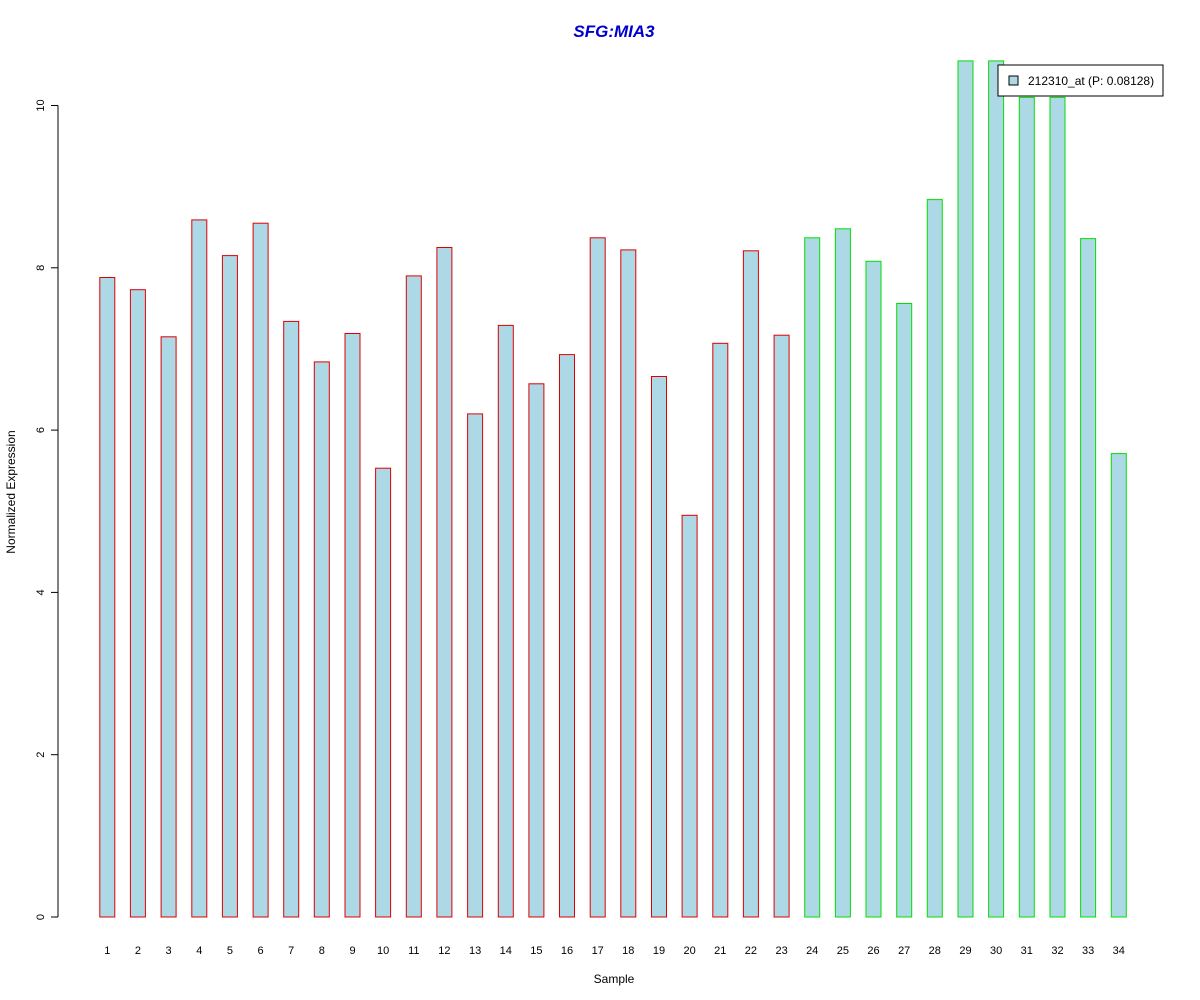 The height and width of the screenshot is (1000, 1200). I want to click on x-tick-label: 3, so click(169, 951).